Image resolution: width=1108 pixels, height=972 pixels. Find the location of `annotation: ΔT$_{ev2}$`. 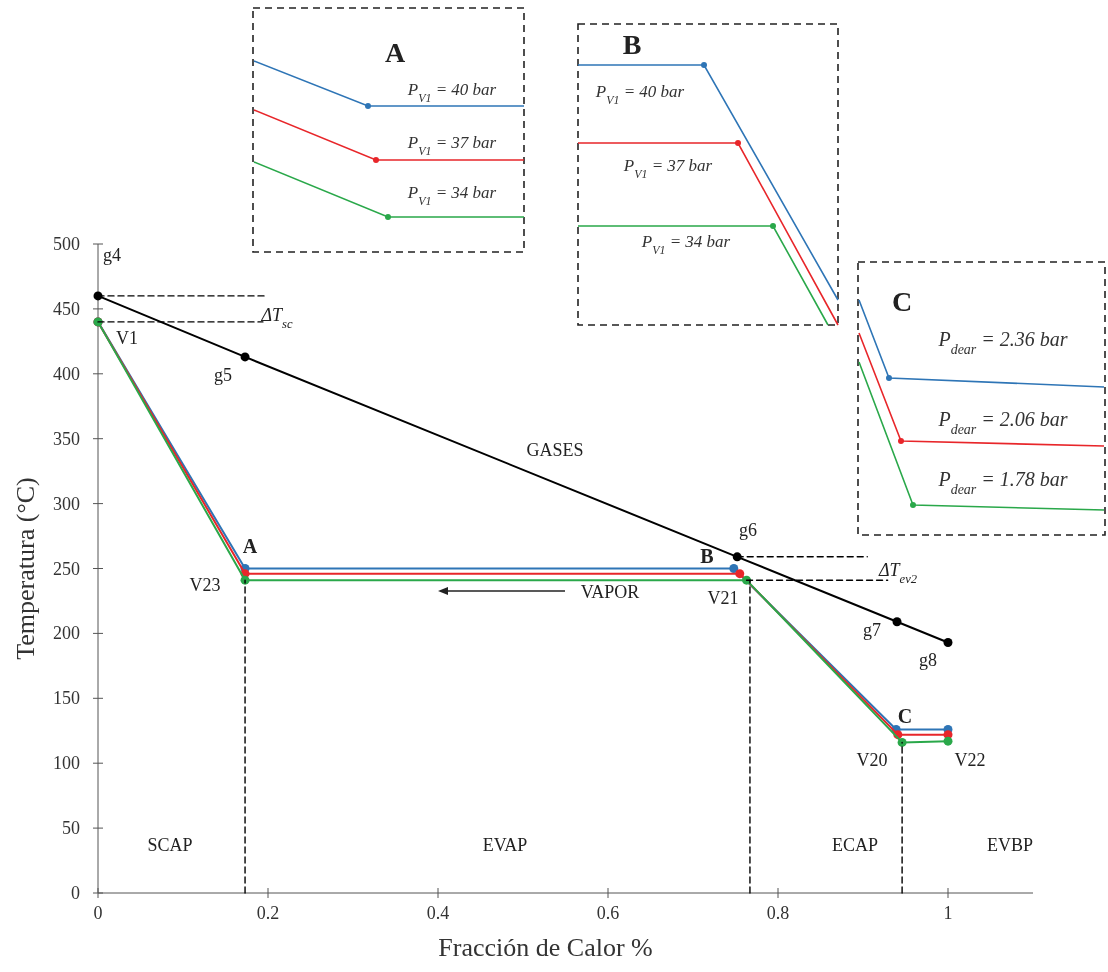

annotation: ΔT$_{ev2}$ is located at coordinates (897, 573).